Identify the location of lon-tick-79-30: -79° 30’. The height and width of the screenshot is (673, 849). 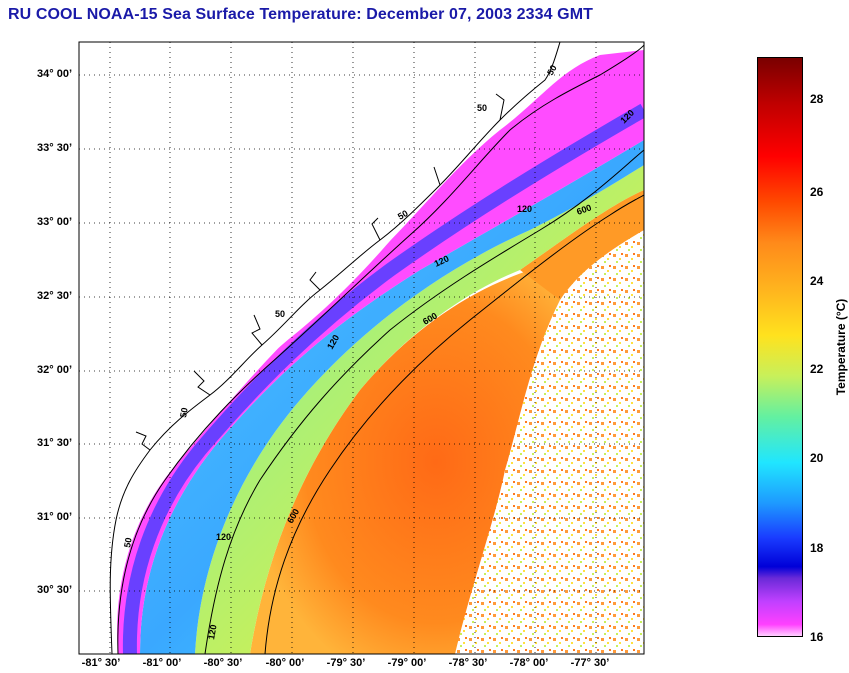
(346, 663).